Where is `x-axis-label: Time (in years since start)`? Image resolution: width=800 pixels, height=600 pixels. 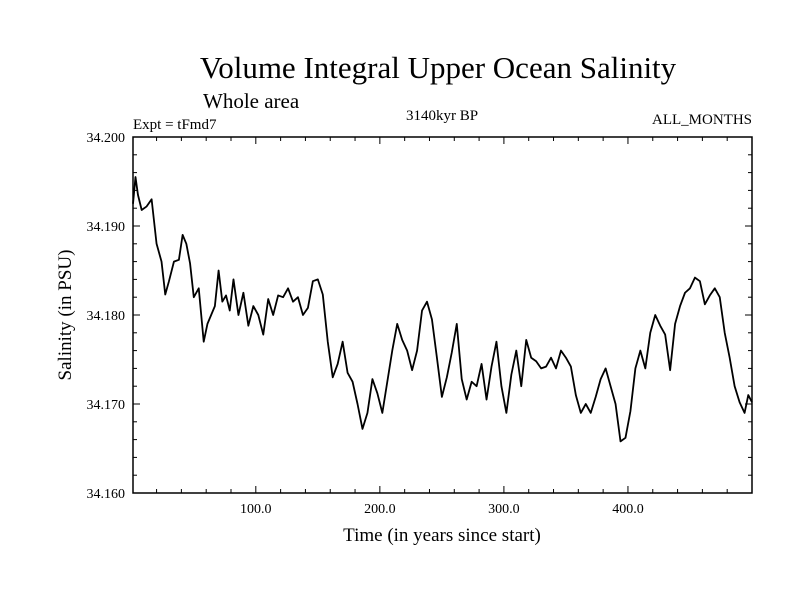 x-axis-label: Time (in years since start) is located at coordinates (442, 535).